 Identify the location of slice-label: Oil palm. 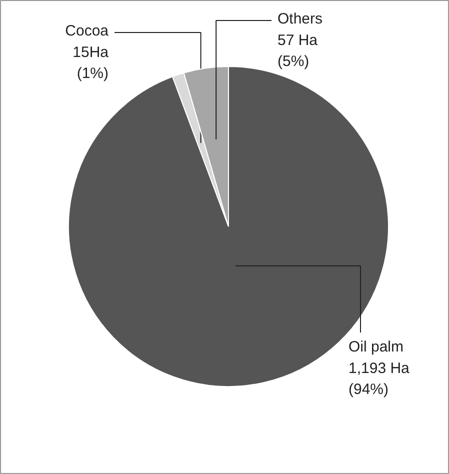
(376, 347).